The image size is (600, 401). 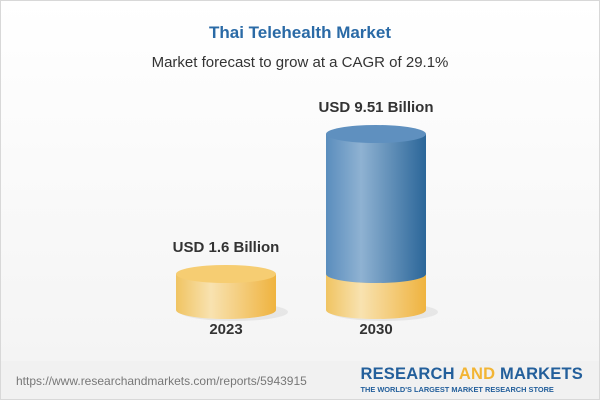 I want to click on chart-title: Thai Telehealth Market, so click(x=299, y=32).